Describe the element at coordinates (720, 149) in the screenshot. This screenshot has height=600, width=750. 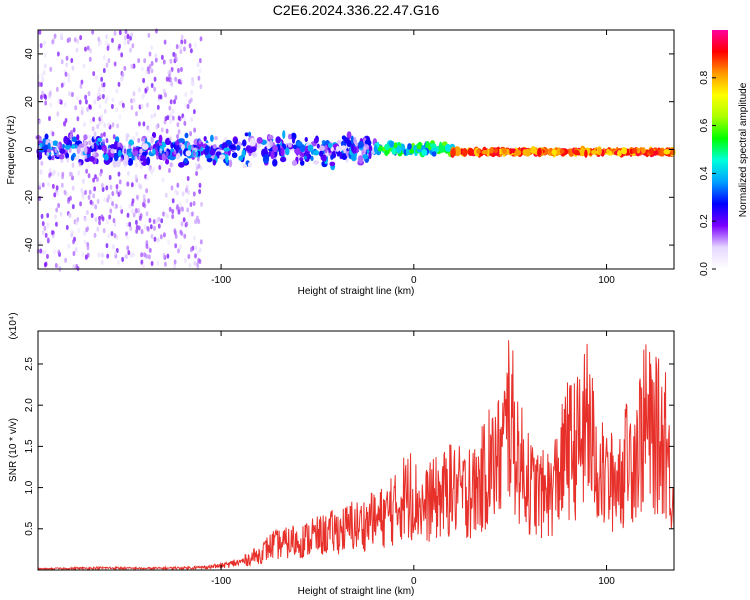
I see `colorbar-gradient` at that location.